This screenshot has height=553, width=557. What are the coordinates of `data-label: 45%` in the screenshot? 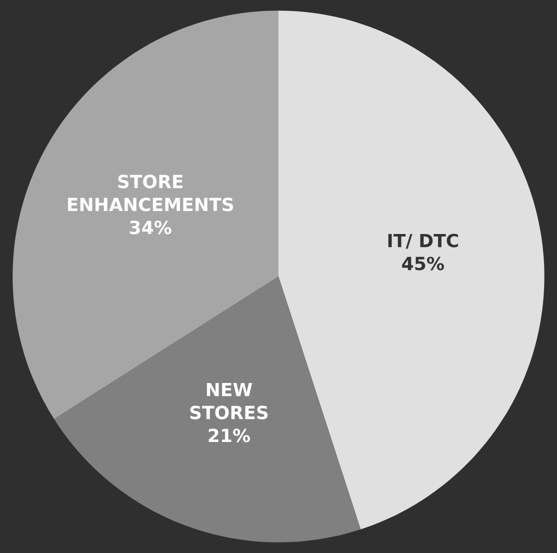 It's located at (423, 263).